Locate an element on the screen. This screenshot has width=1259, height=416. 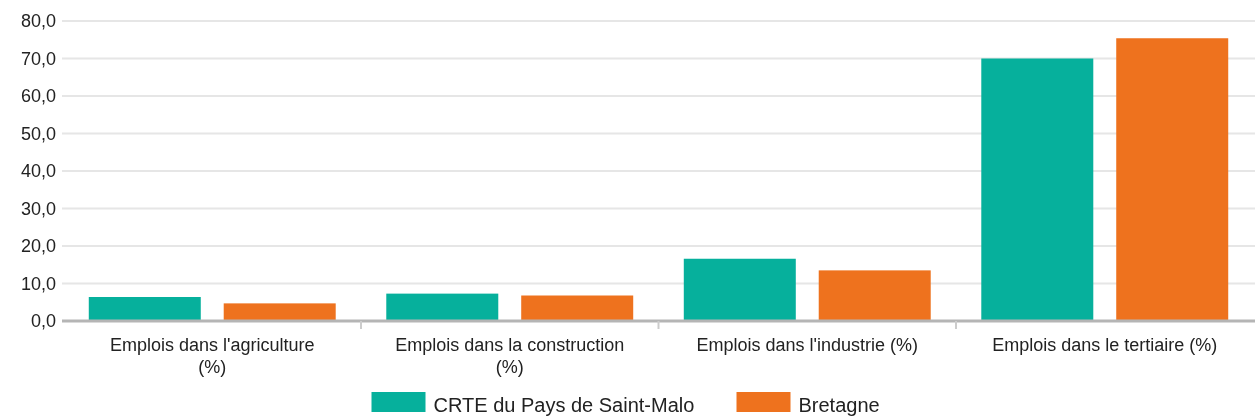
y-tick-label: 30,0 is located at coordinates (38, 208).